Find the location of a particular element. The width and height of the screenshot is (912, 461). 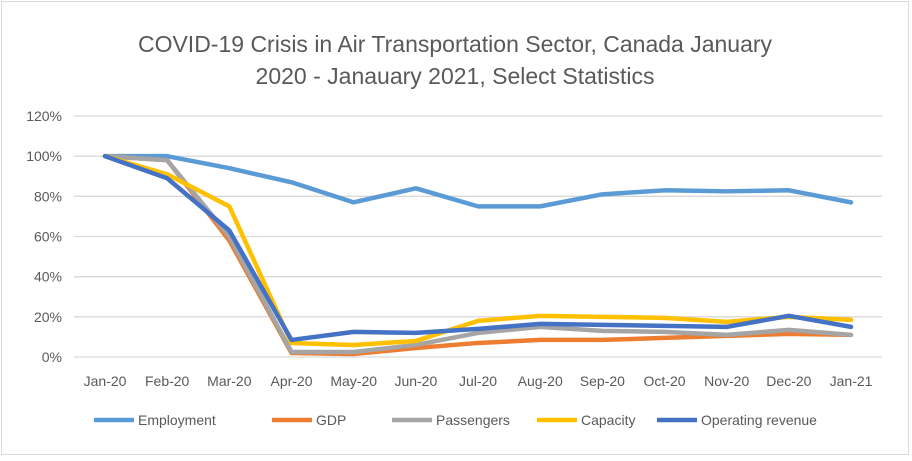

x-tick-label: Jun-20 is located at coordinates (415, 381).